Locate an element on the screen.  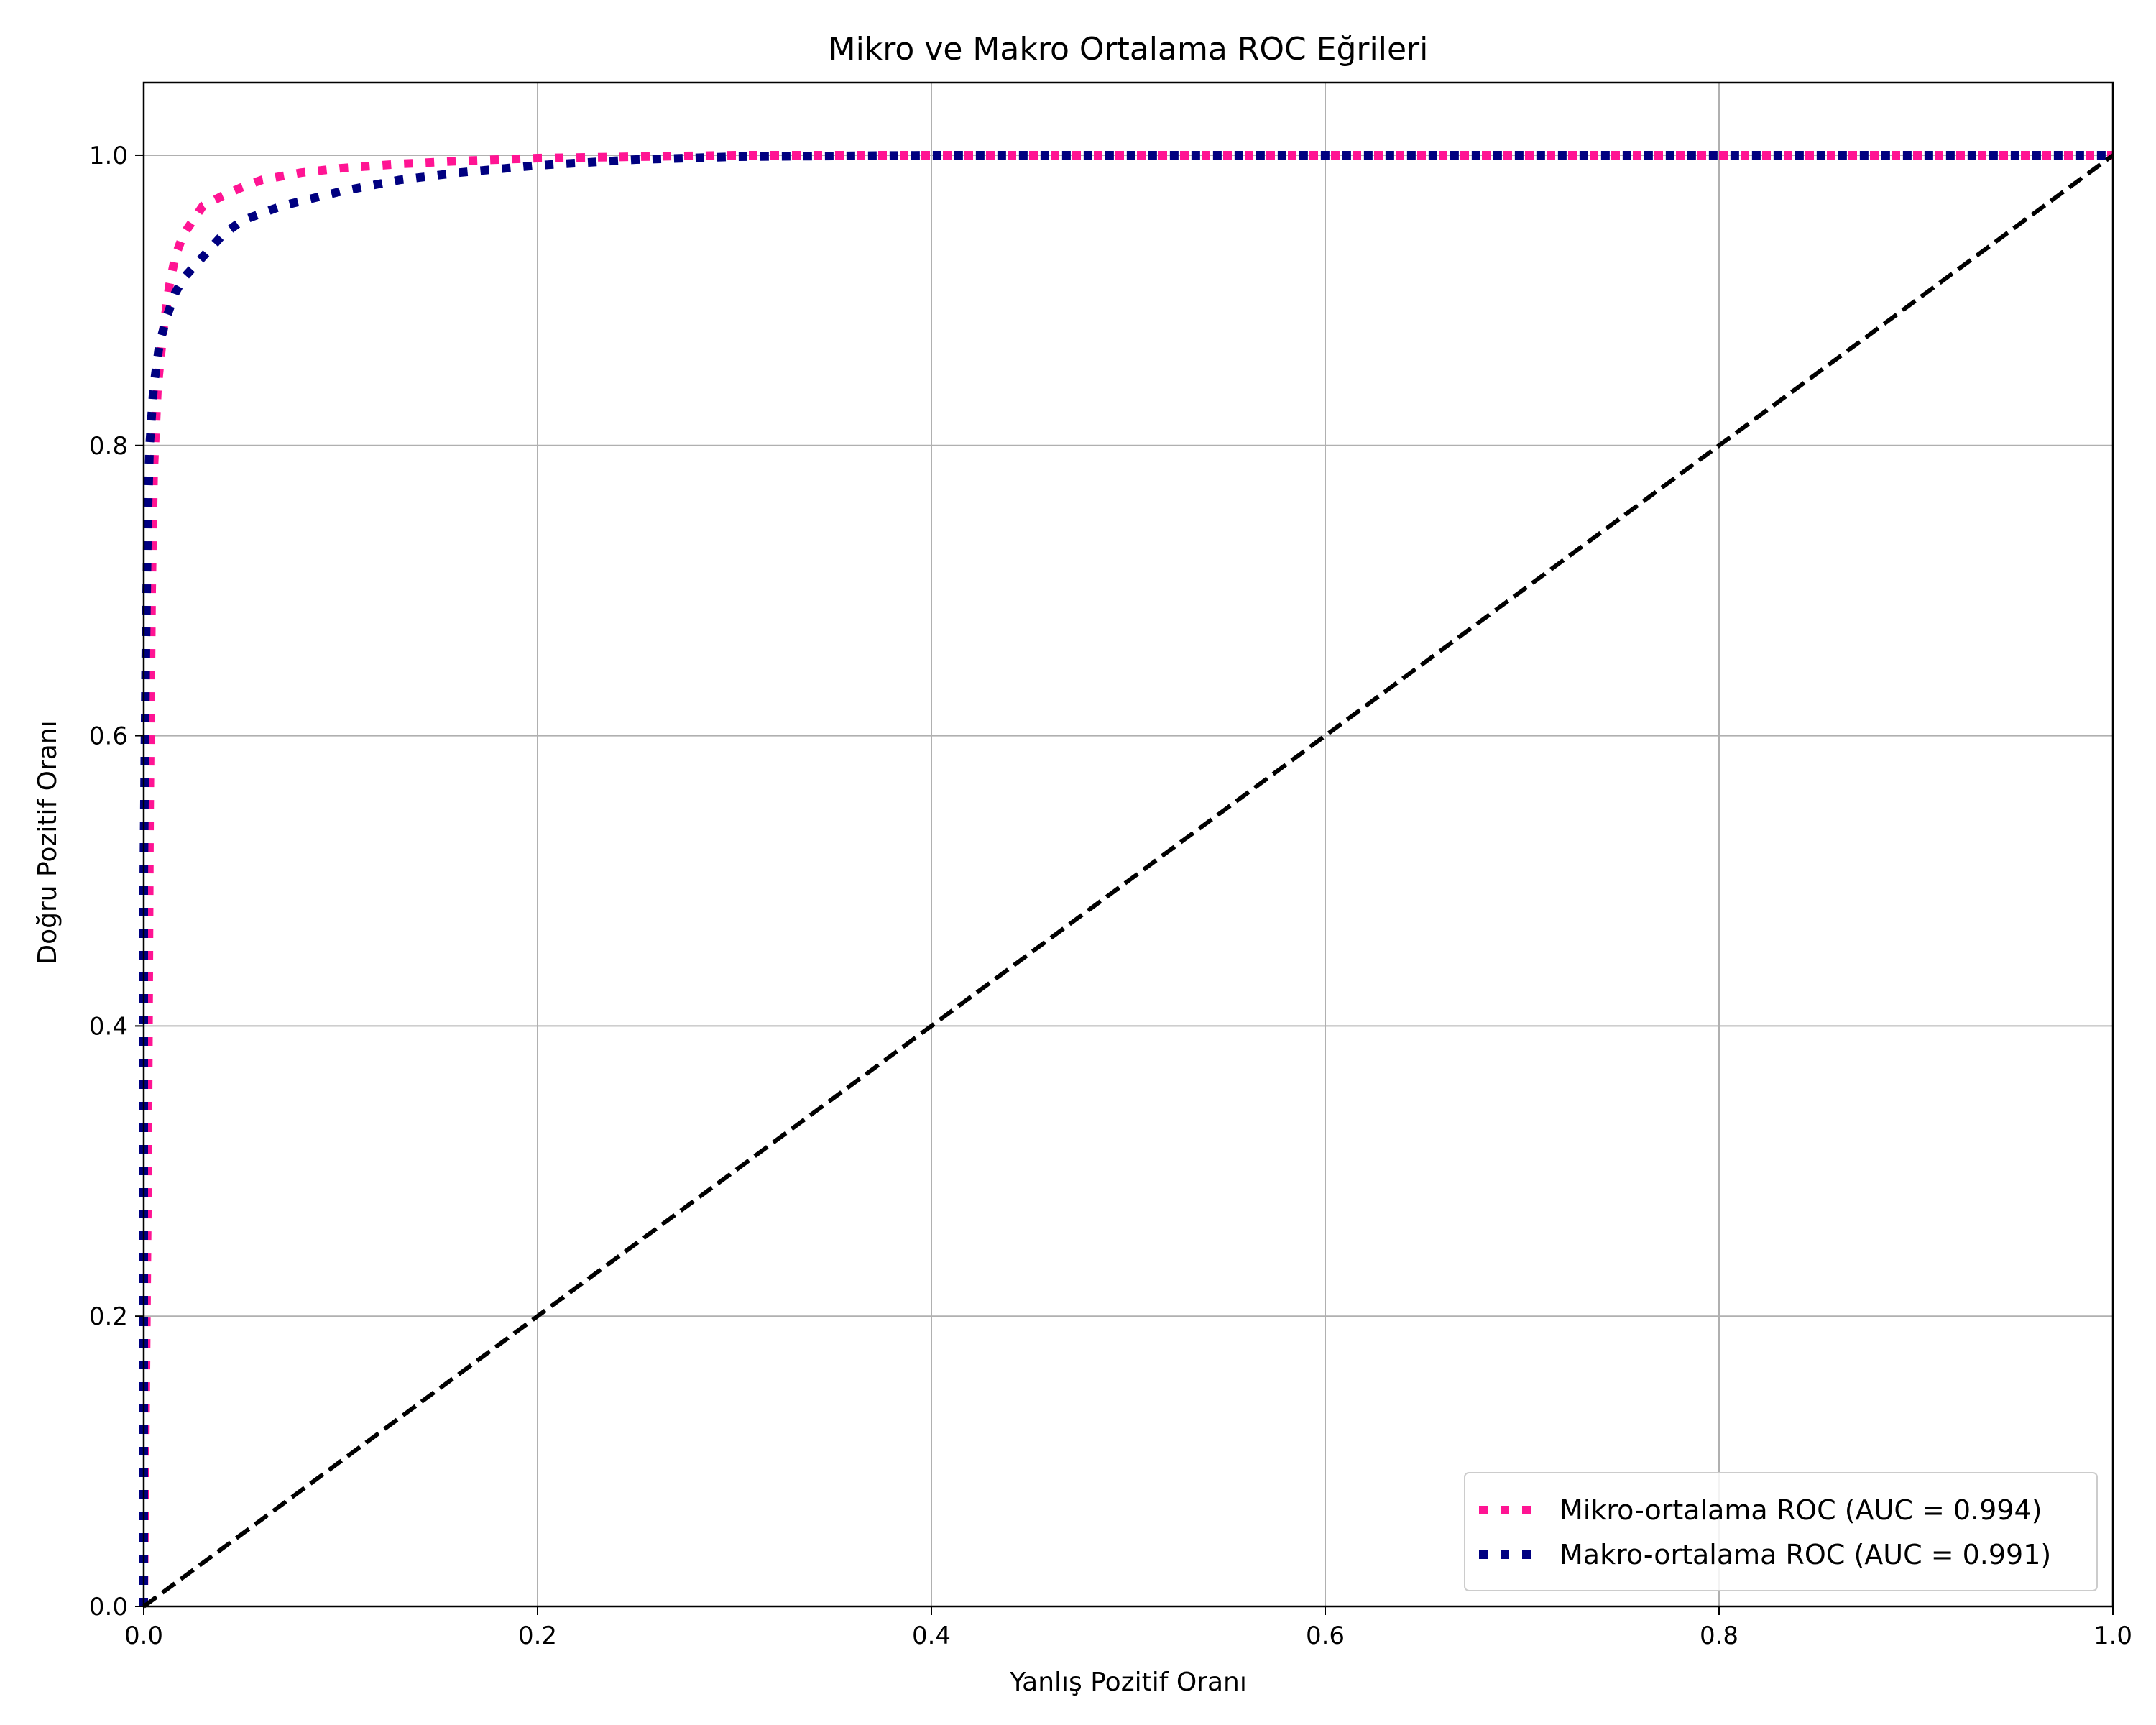
y-tick-label: 0.0 is located at coordinates (108, 1607).